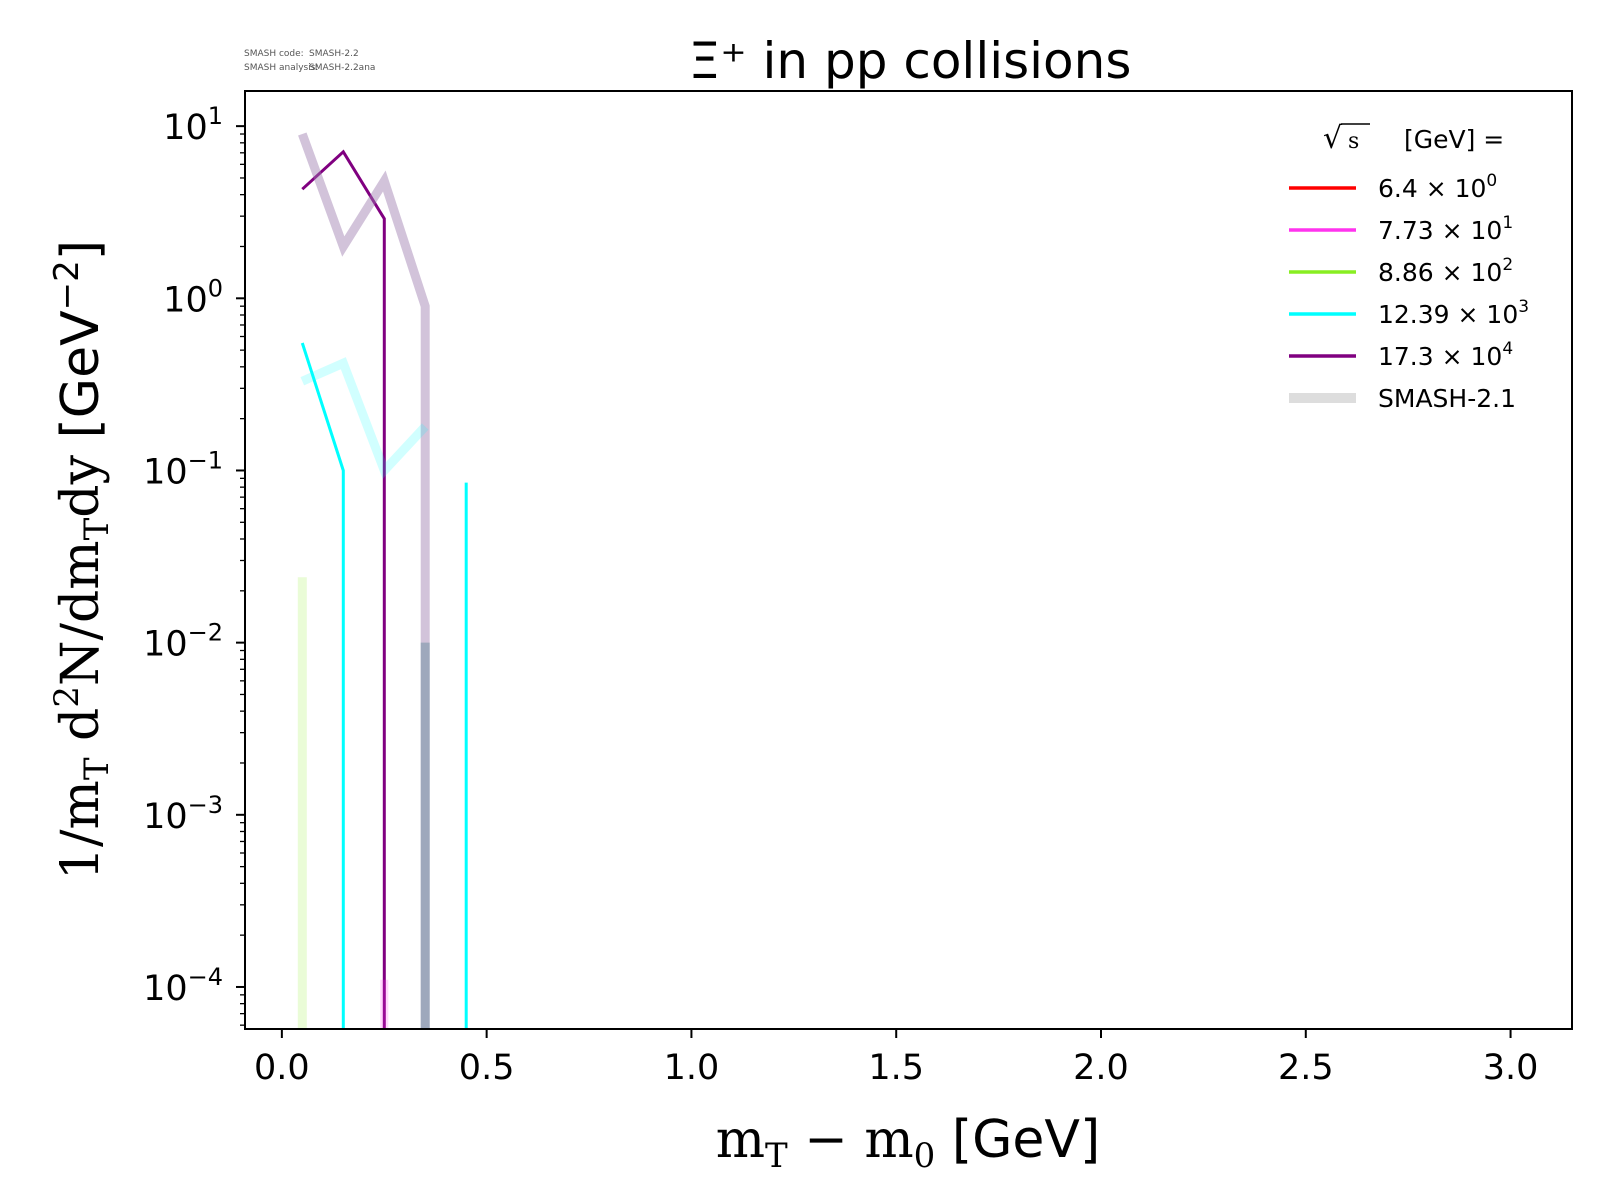  What do you see at coordinates (309, 61) in the screenshot?
I see `version-watermark: SMASH code: SMASH-2.2 SMASH analysis` at bounding box center [309, 61].